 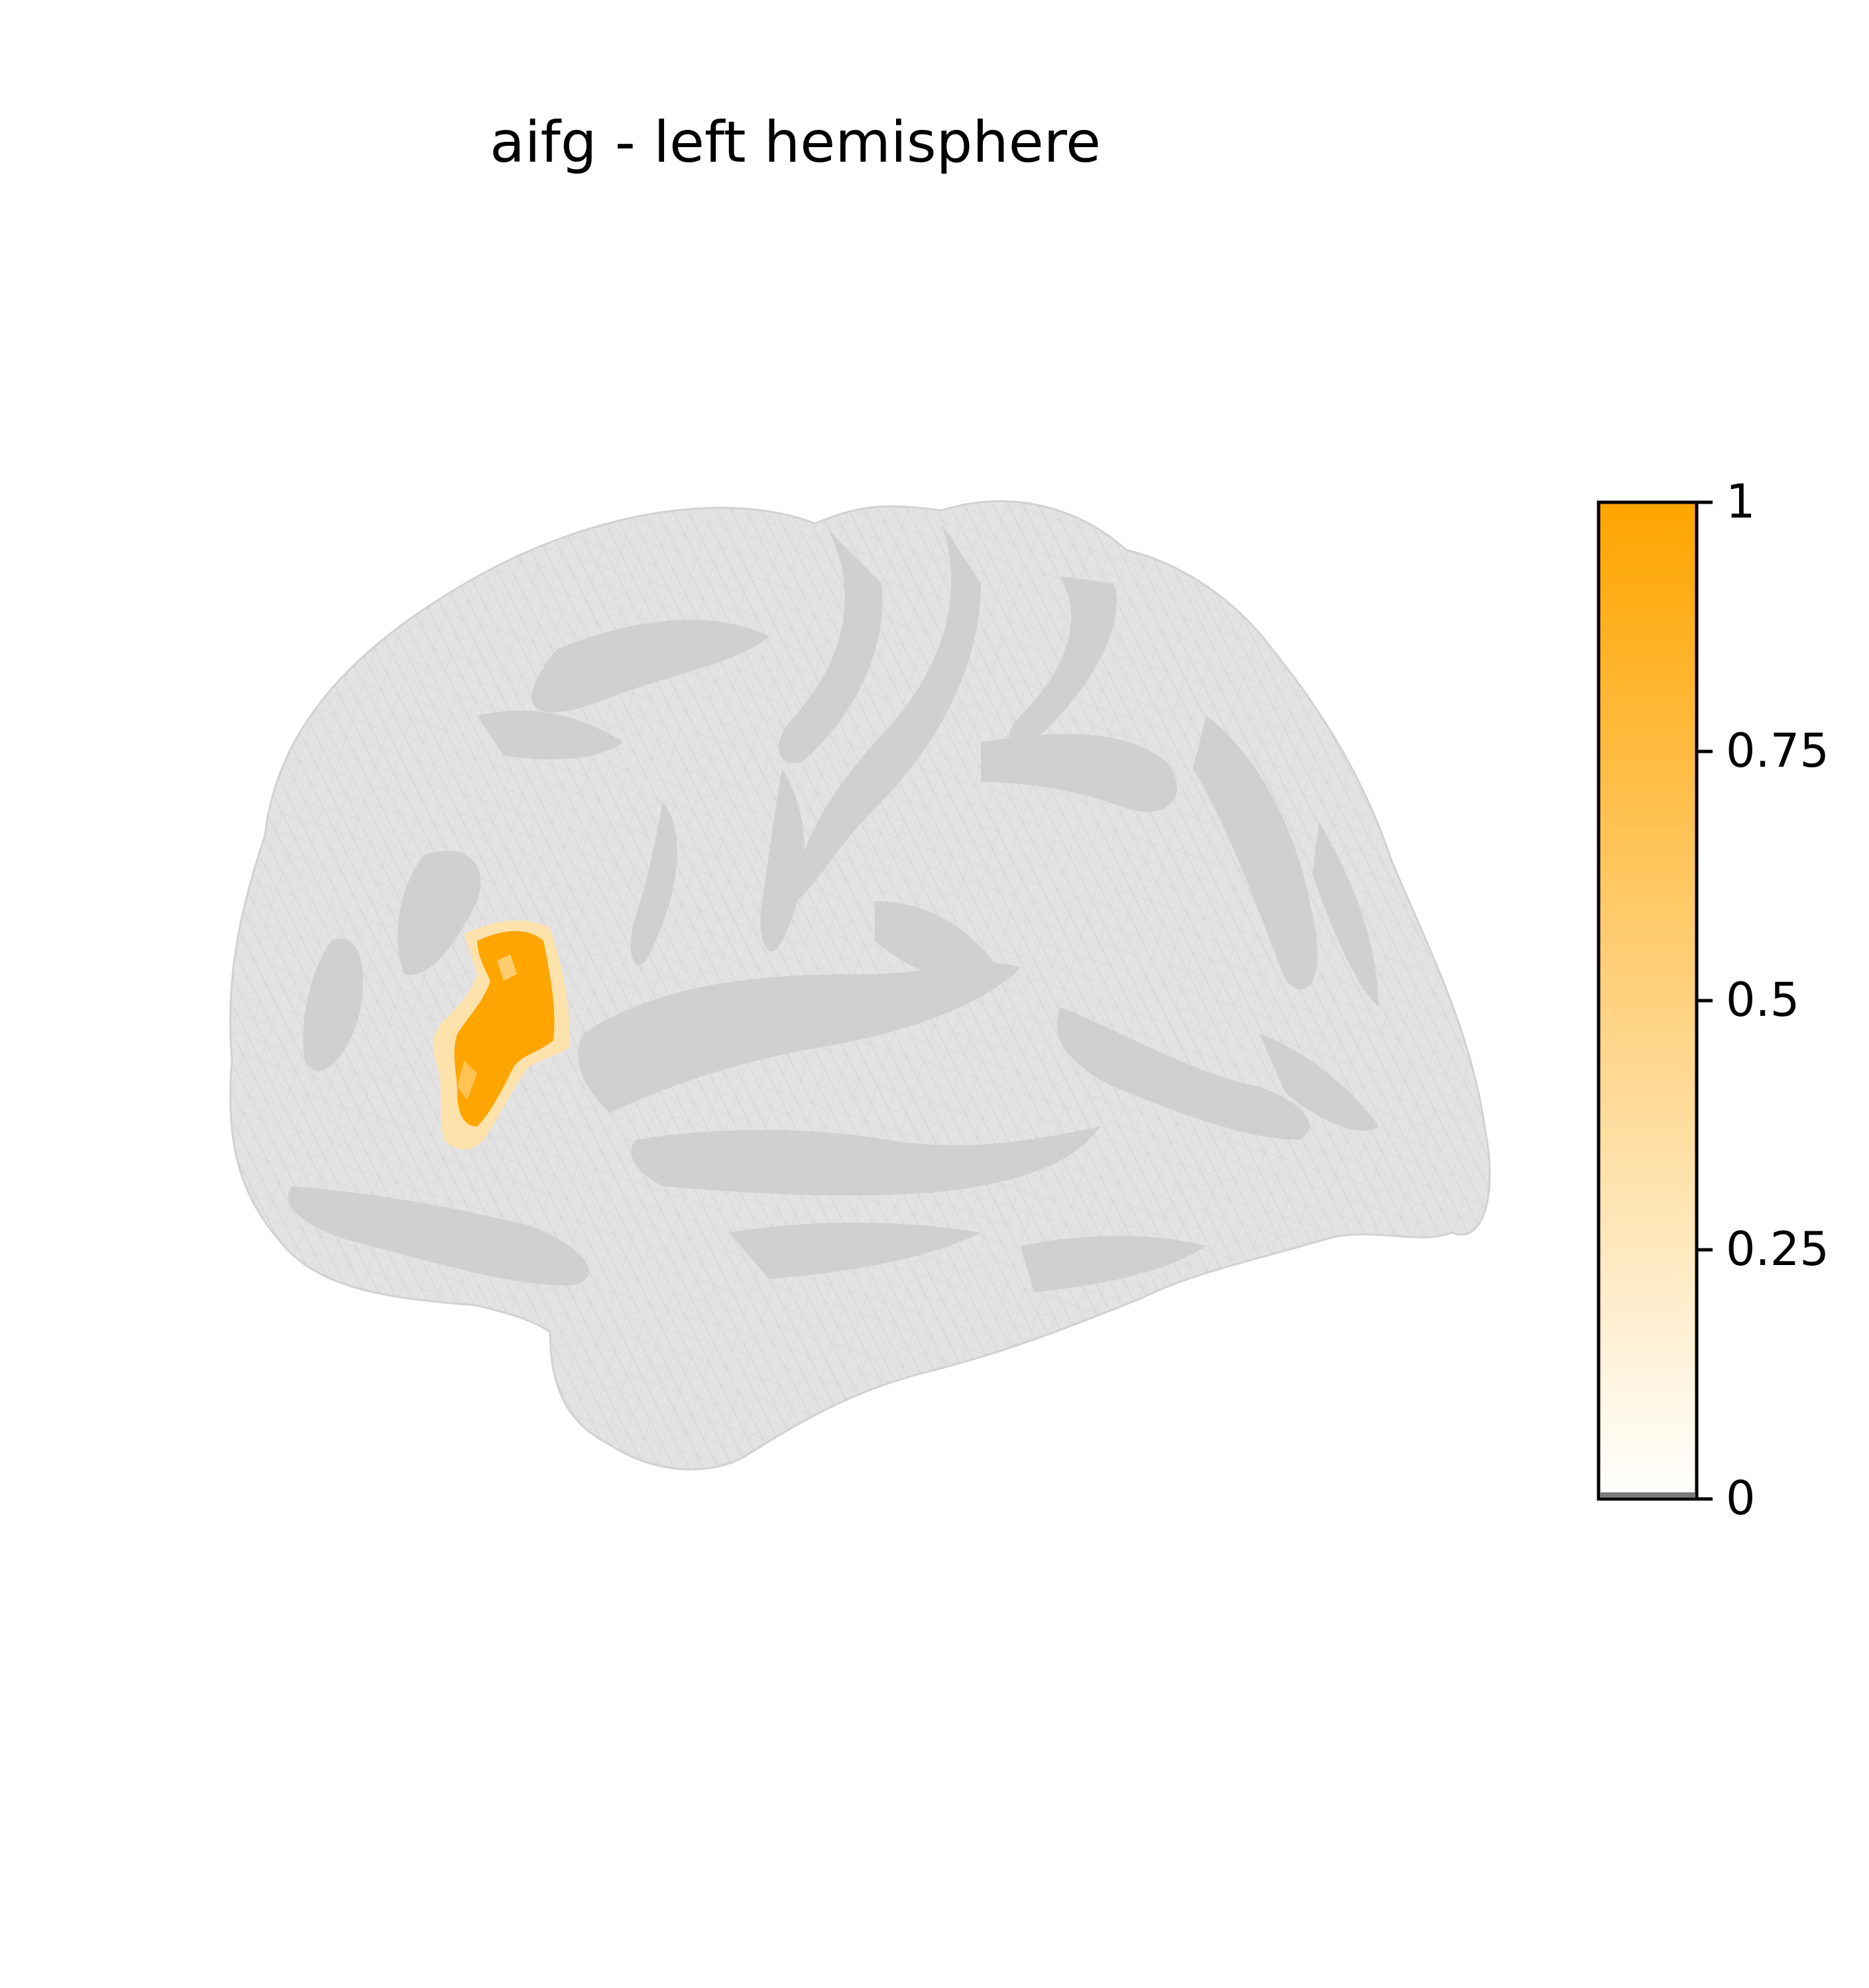 What do you see at coordinates (1705, 1000) in the screenshot?
I see `colorbar-ticks` at bounding box center [1705, 1000].